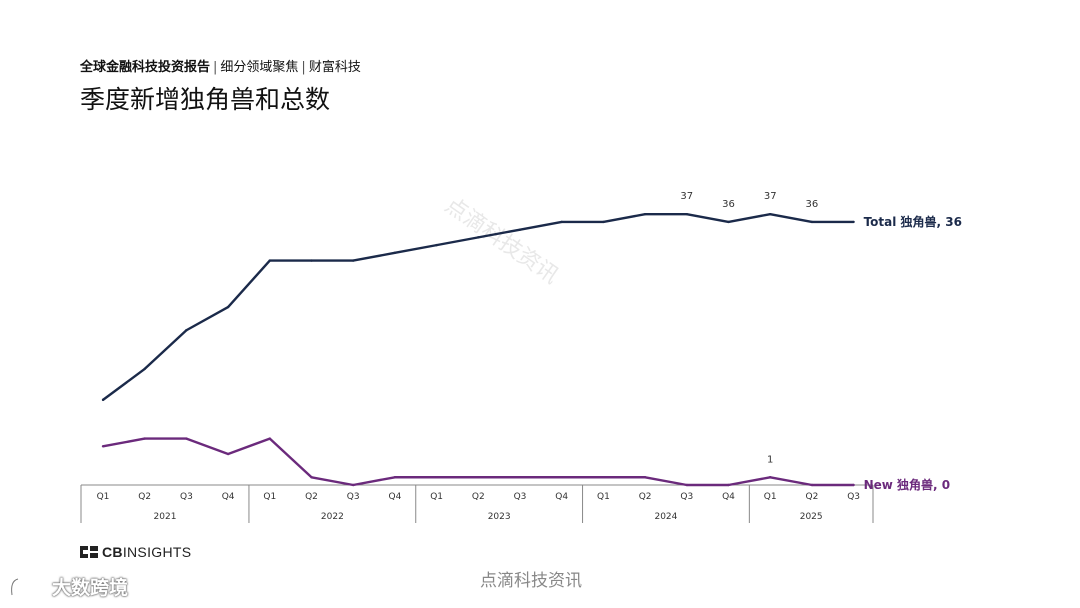 This screenshot has width=1080, height=608. What do you see at coordinates (665, 517) in the screenshot?
I see `year-label: 2024` at bounding box center [665, 517].